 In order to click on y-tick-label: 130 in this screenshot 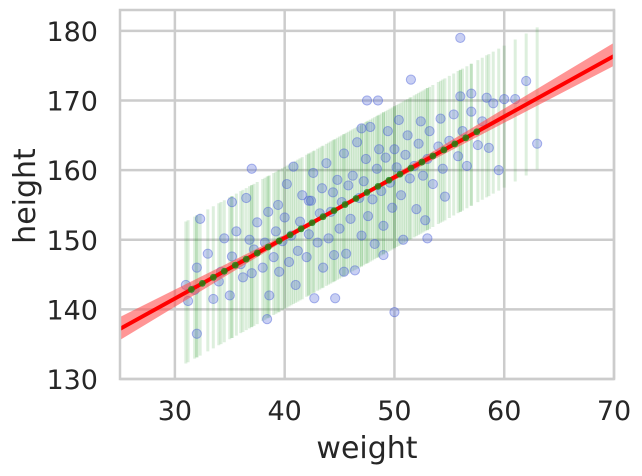, I will do `click(72, 380)`.